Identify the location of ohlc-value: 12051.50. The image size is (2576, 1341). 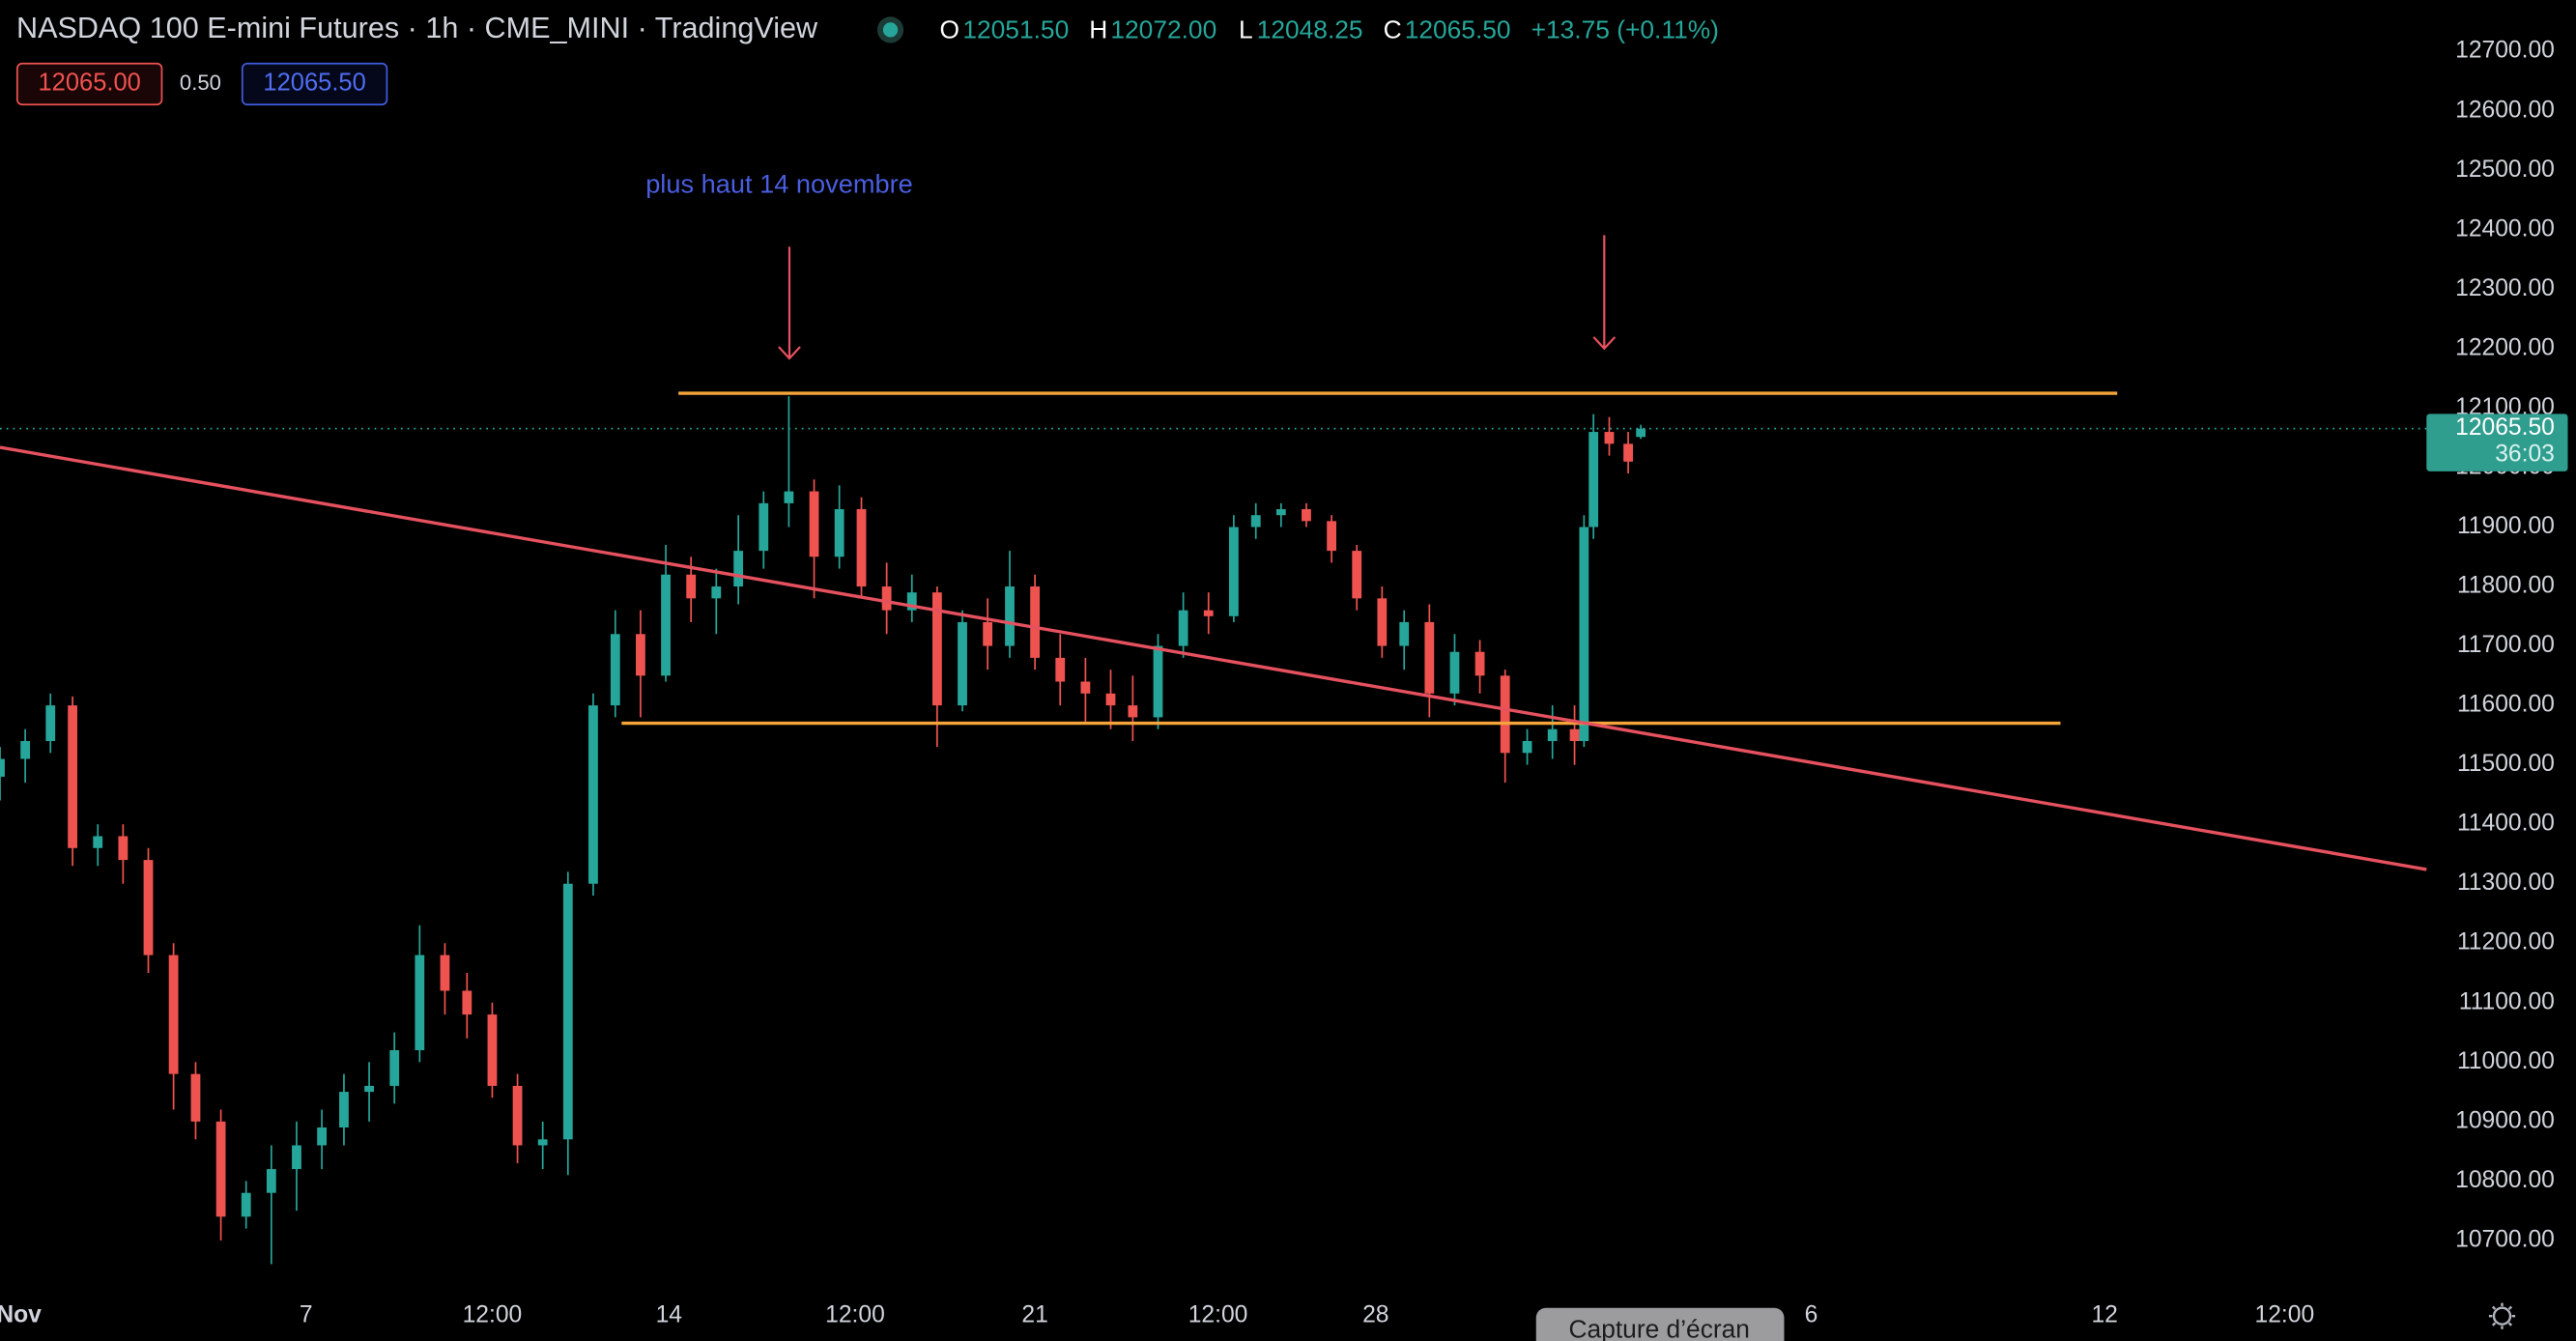
(1016, 29).